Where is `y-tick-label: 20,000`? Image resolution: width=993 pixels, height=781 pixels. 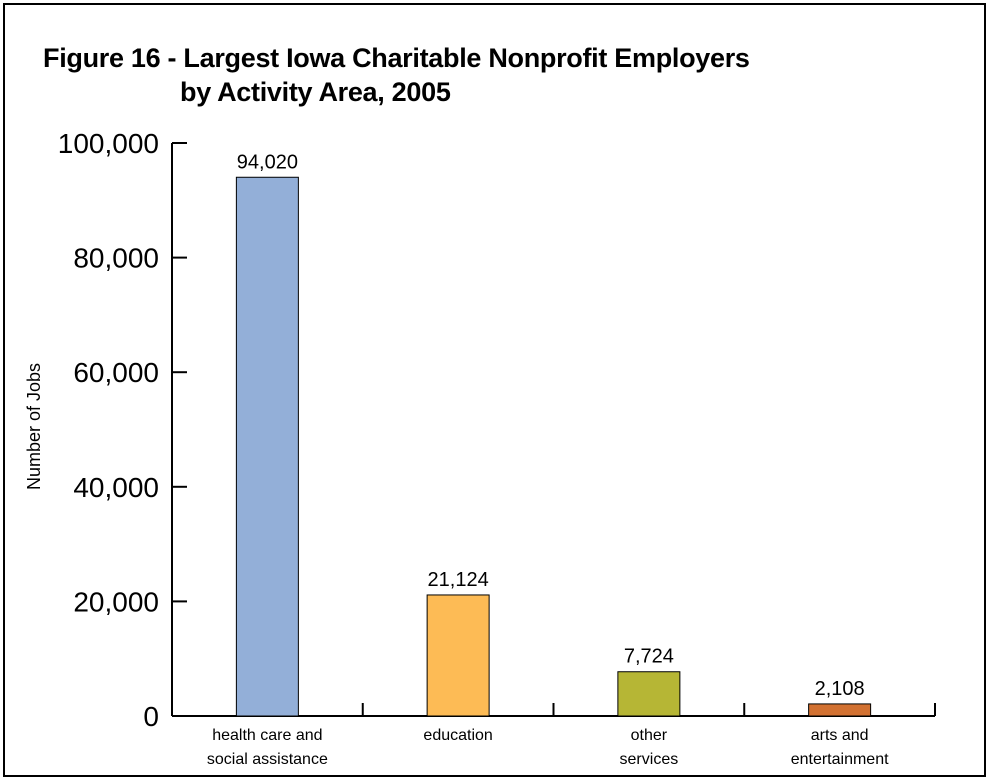
y-tick-label: 20,000 is located at coordinates (116, 601).